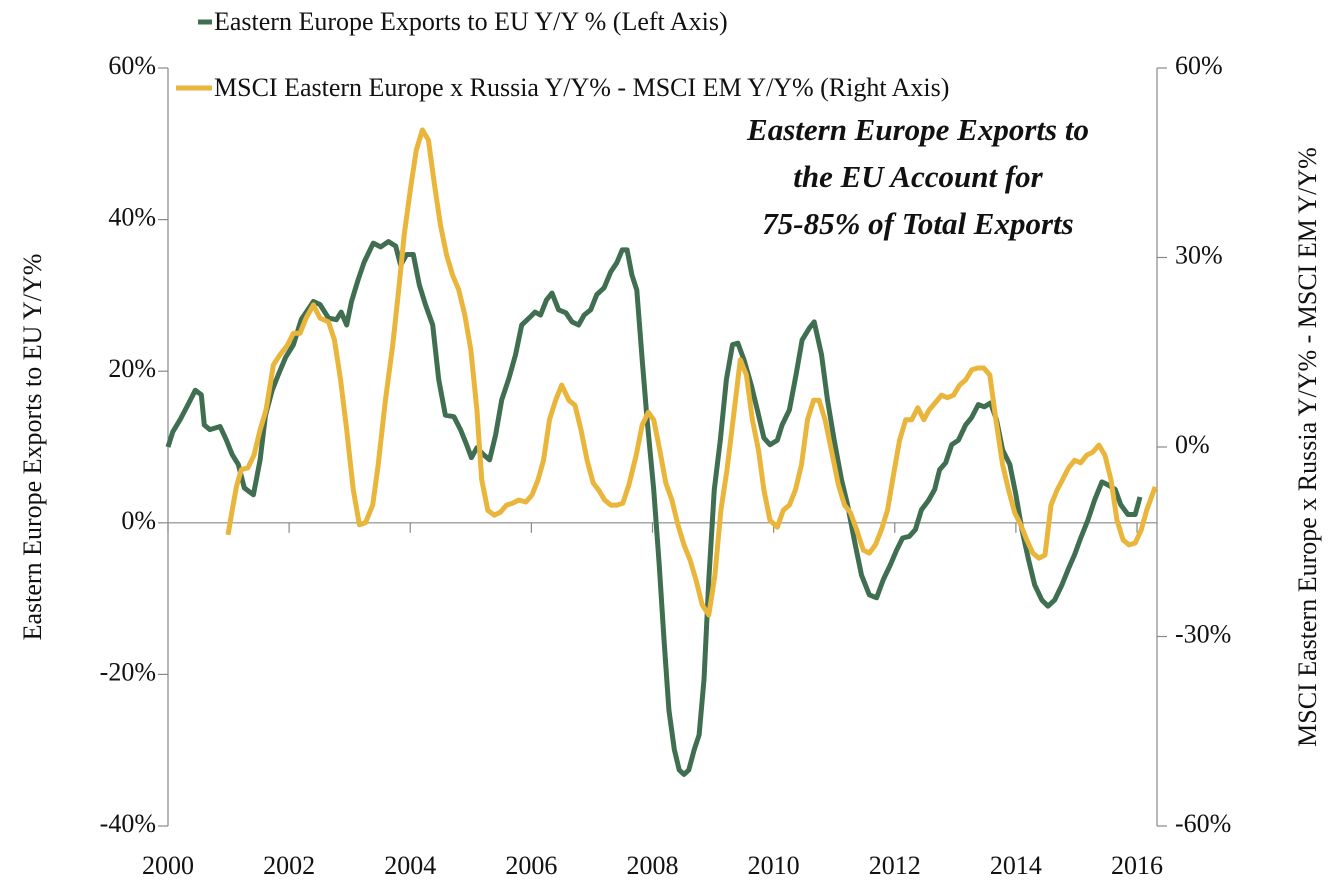  I want to click on x-tick-label: 2000, so click(168, 865).